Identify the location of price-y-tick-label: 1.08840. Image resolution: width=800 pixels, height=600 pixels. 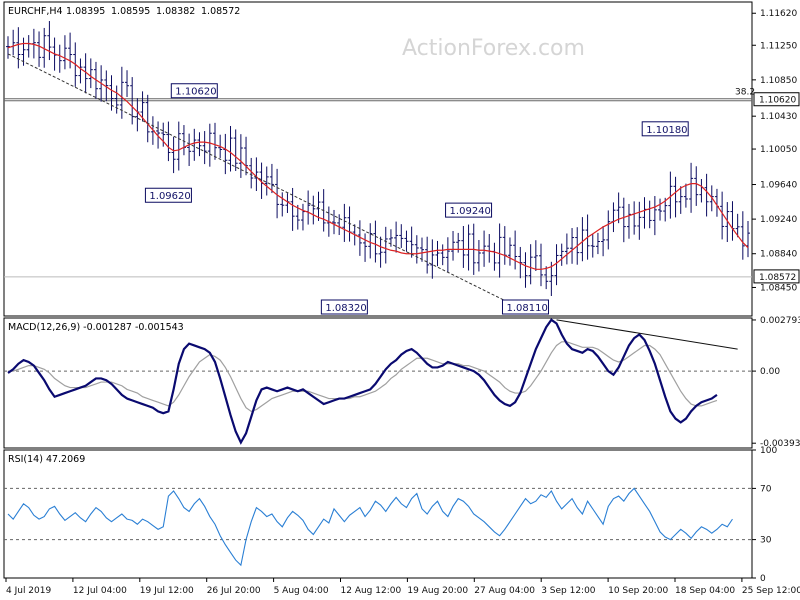
(778, 255).